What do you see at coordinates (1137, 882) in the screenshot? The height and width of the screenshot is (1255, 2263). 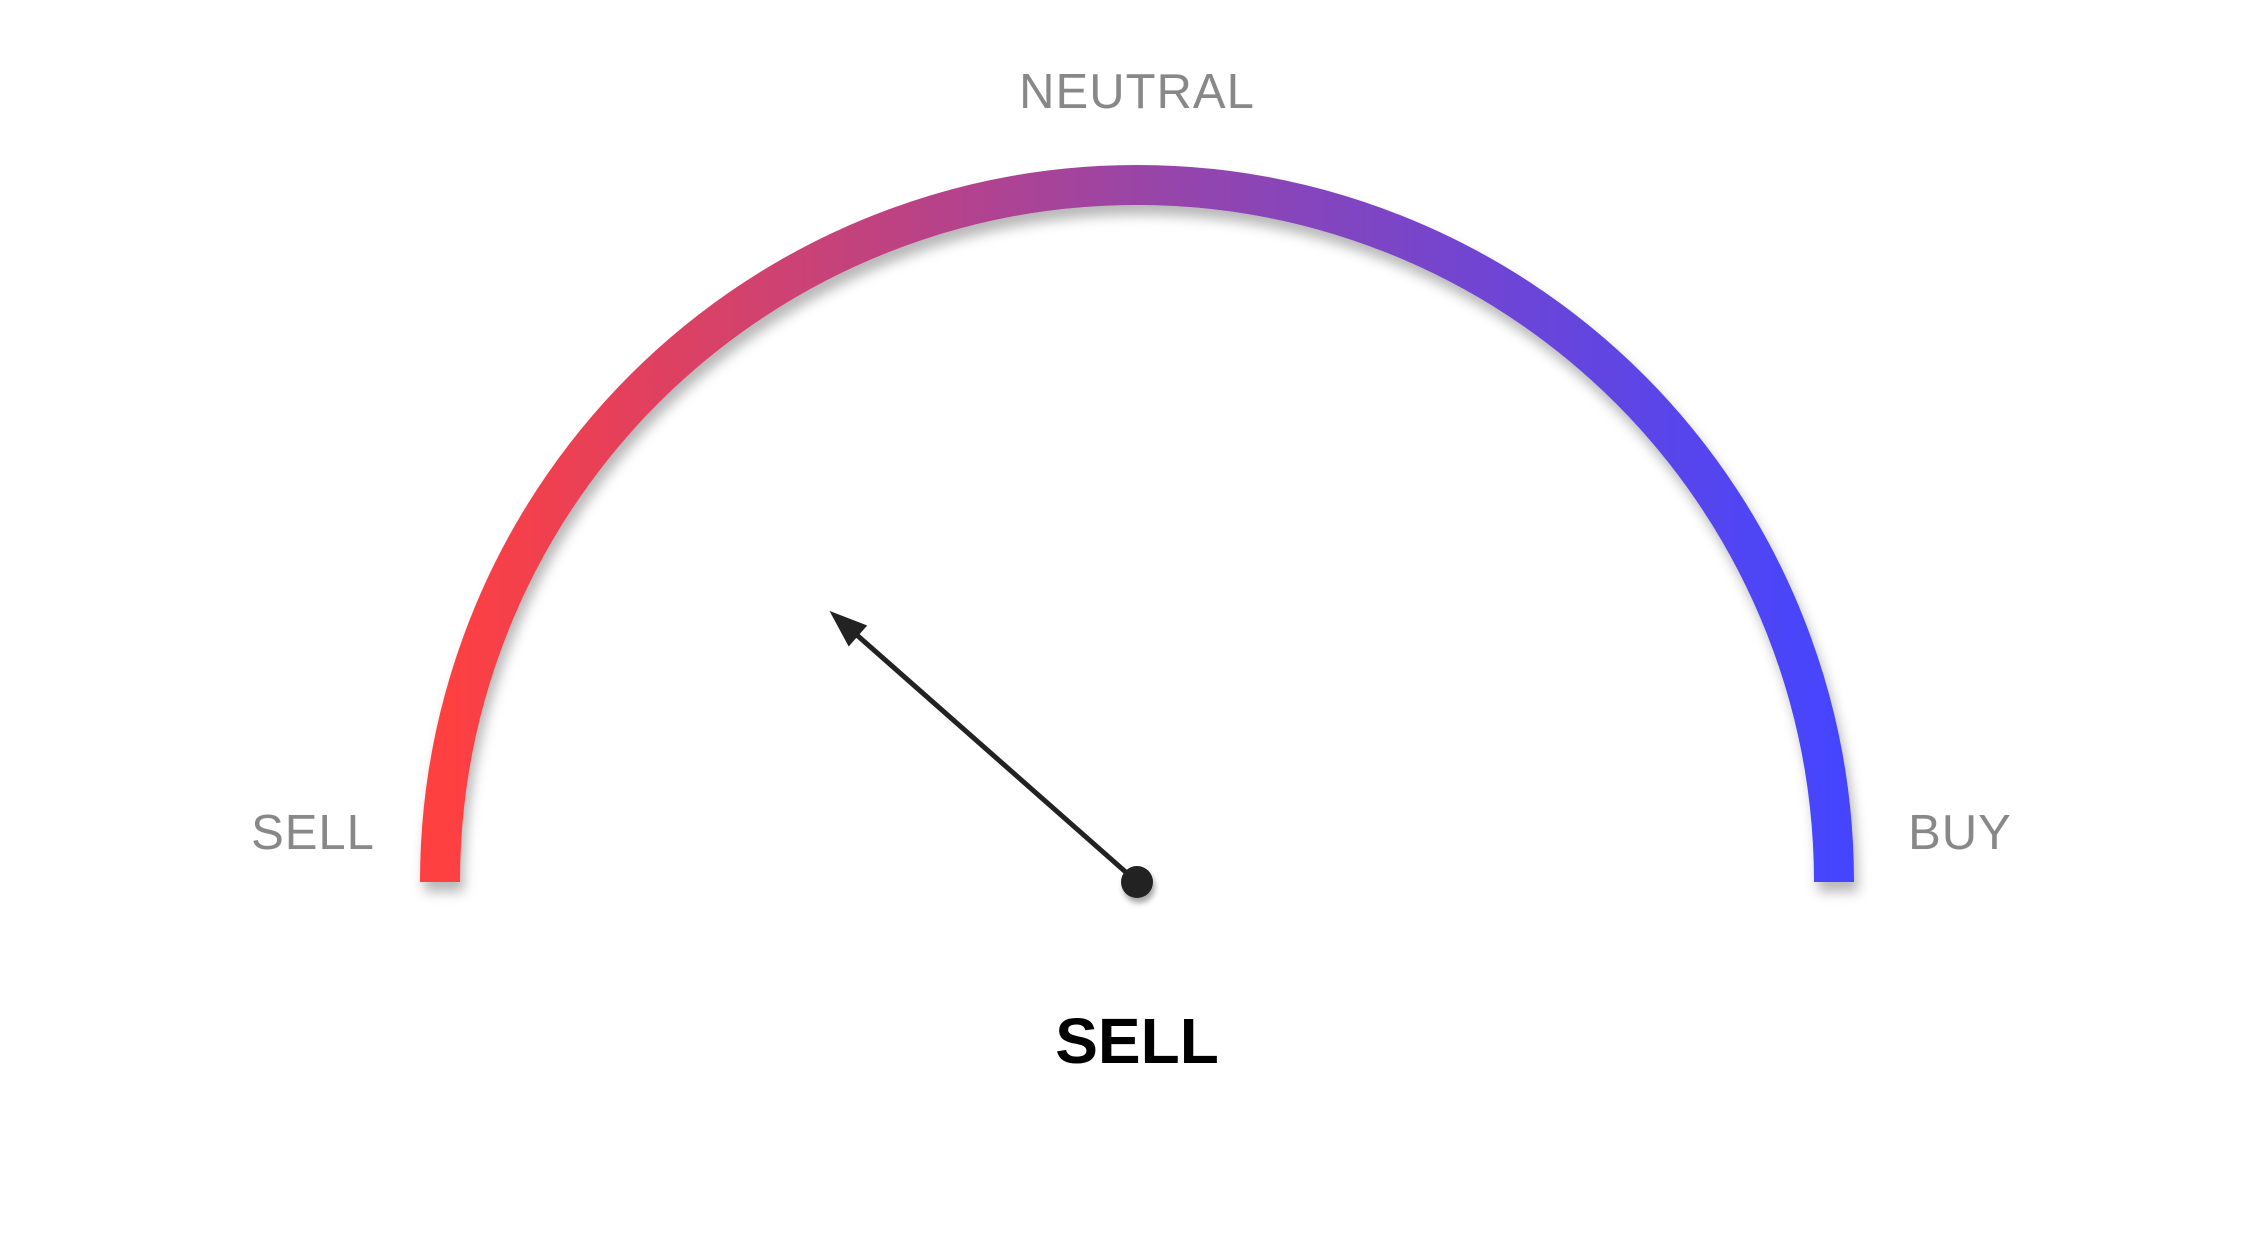 I see `needle-pivot` at bounding box center [1137, 882].